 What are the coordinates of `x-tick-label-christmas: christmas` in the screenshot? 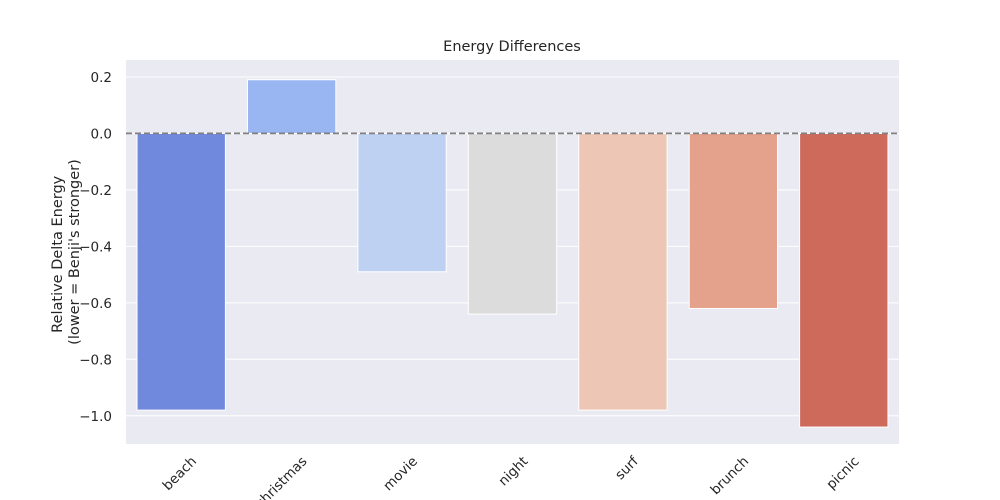 It's located at (281, 477).